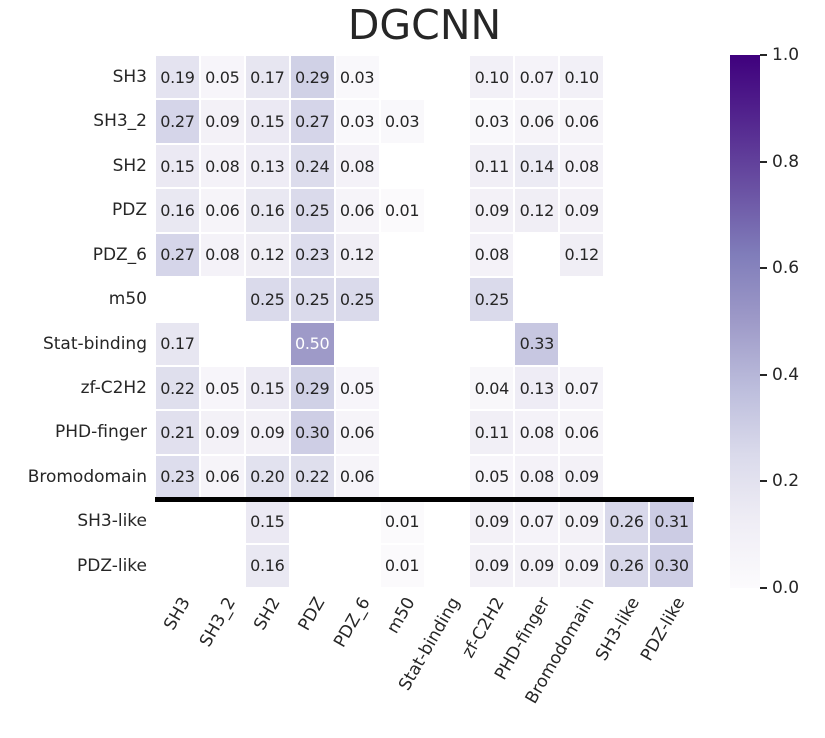 The height and width of the screenshot is (738, 825). I want to click on heatmap-cell: 0.10, so click(492, 77).